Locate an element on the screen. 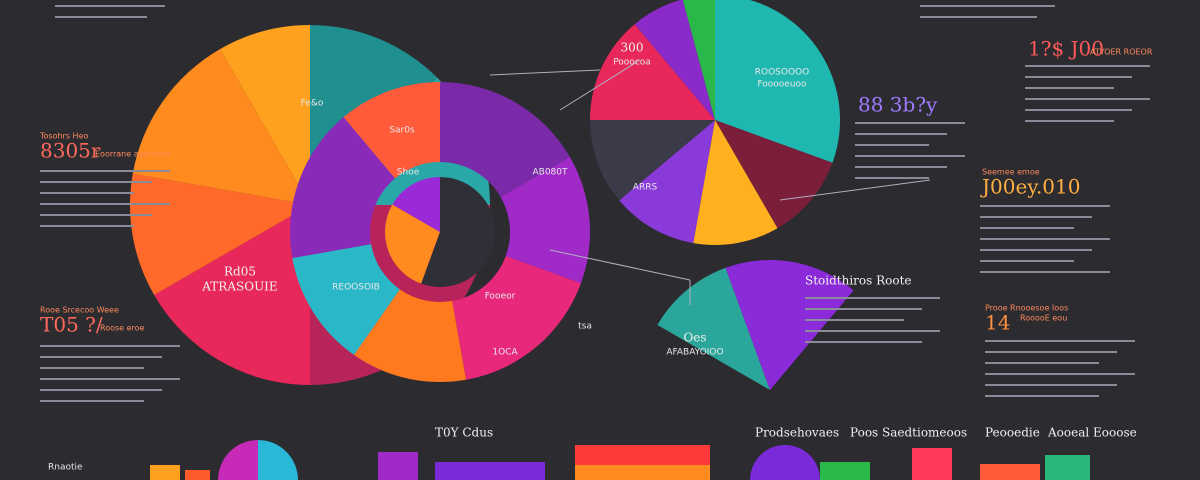 Image resolution: width=1200 pixels, height=480 pixels. legend-title: Stoidthiros Roote is located at coordinates (858, 281).